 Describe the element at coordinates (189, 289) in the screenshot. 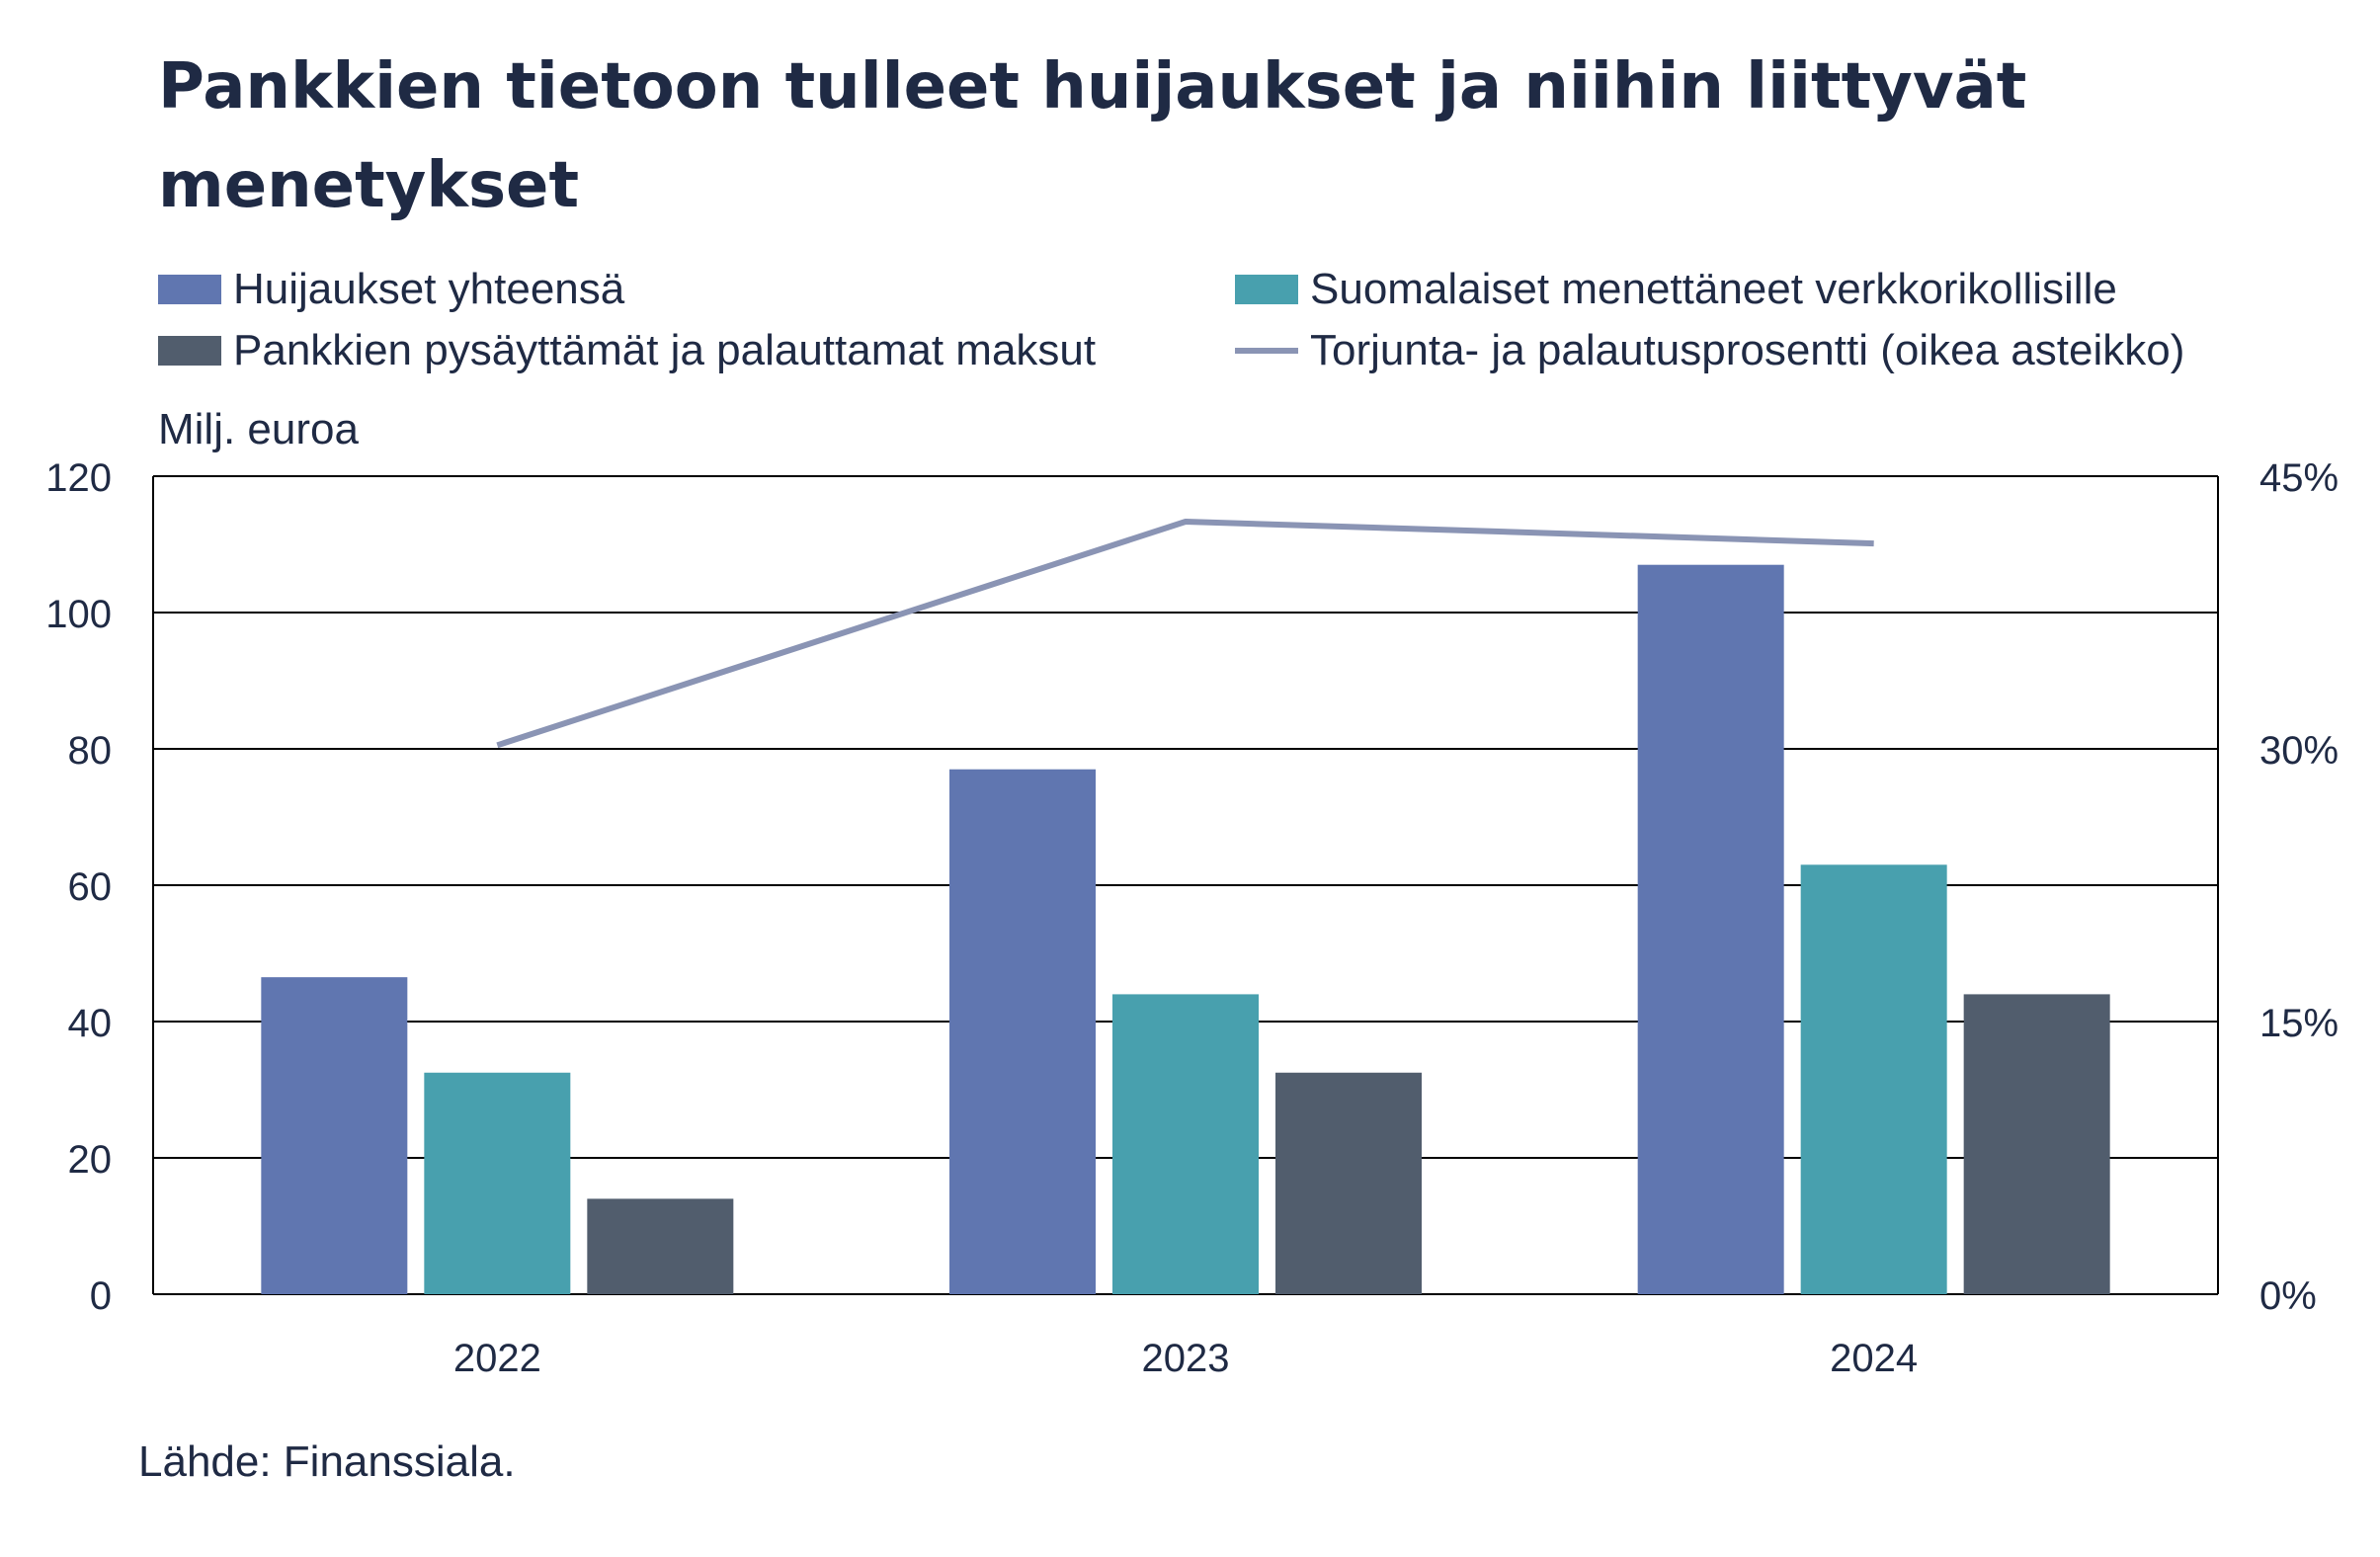

I see `legend-swatch-total-frauds` at that location.